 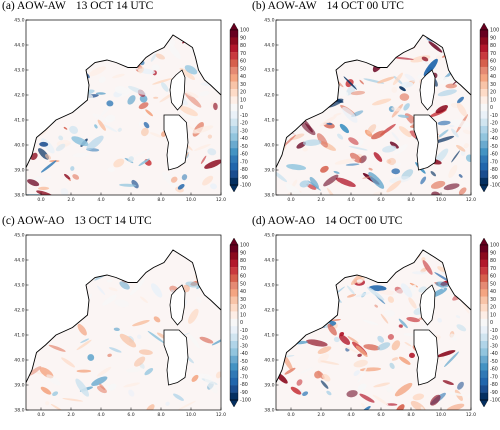 I want to click on colorbar-label: 90, so click(x=493, y=39).